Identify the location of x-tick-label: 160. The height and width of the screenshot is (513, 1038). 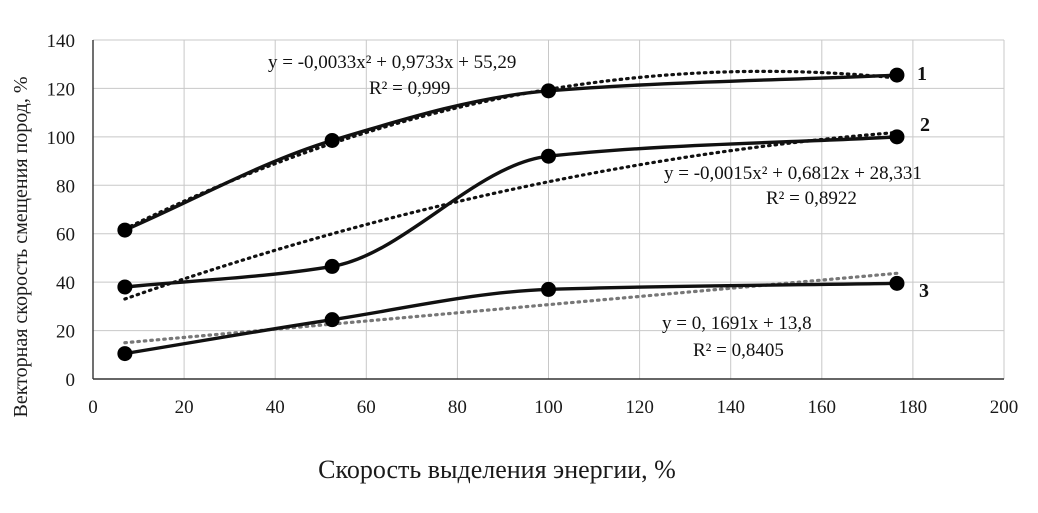
(822, 407).